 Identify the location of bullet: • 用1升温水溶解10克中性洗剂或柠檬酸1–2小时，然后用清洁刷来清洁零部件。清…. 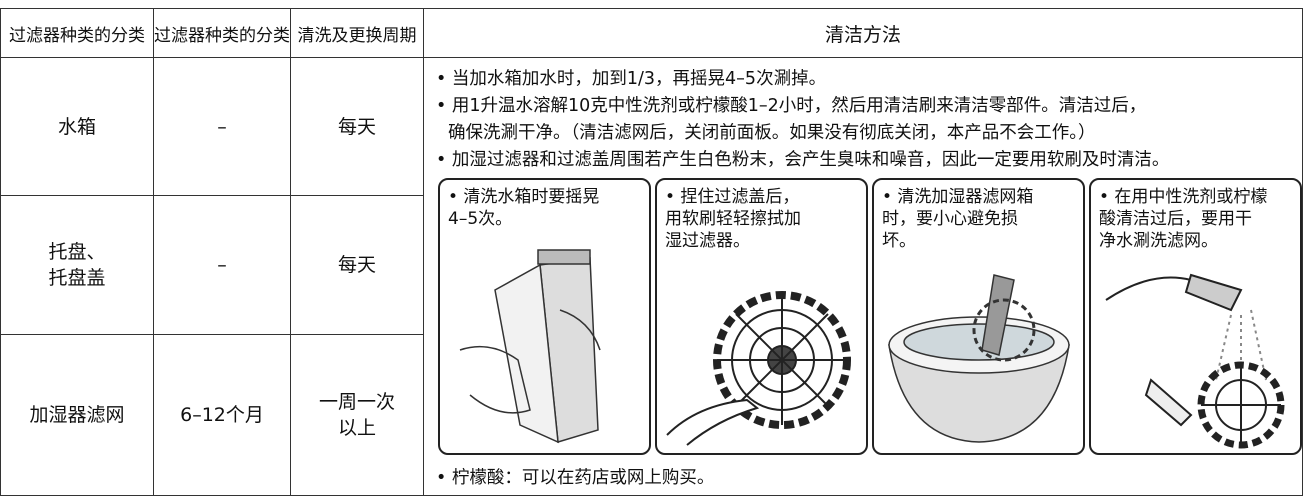
(791, 119).